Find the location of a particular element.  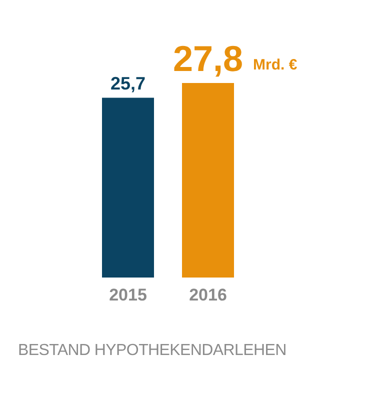

data-label: 25,7 is located at coordinates (128, 84).